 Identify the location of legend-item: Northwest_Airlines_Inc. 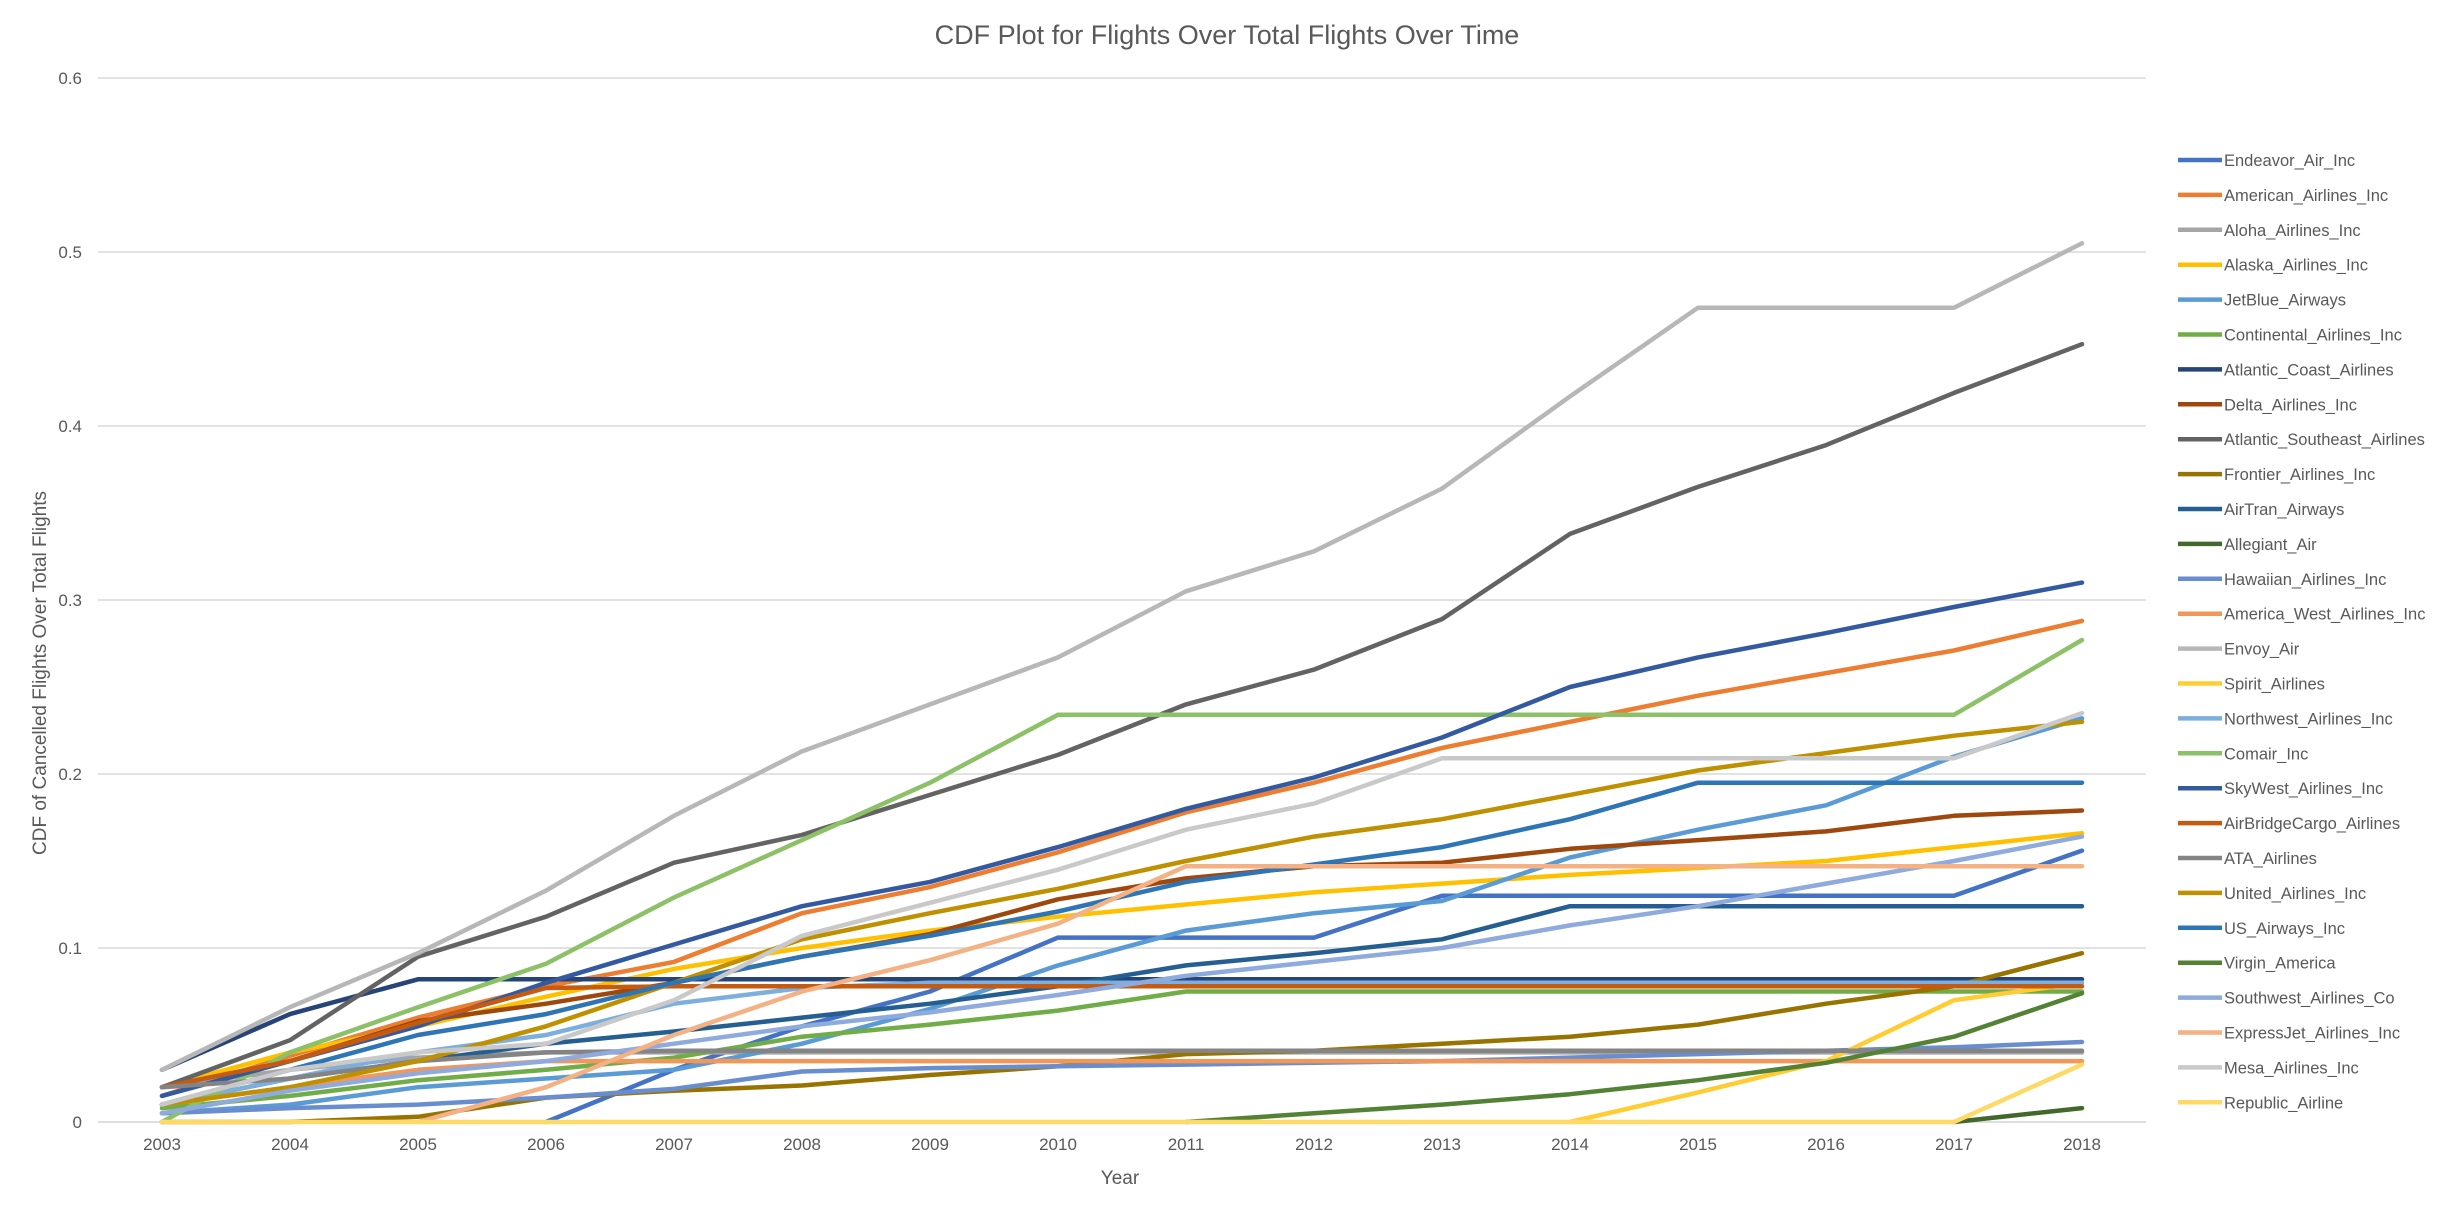
(2285, 719).